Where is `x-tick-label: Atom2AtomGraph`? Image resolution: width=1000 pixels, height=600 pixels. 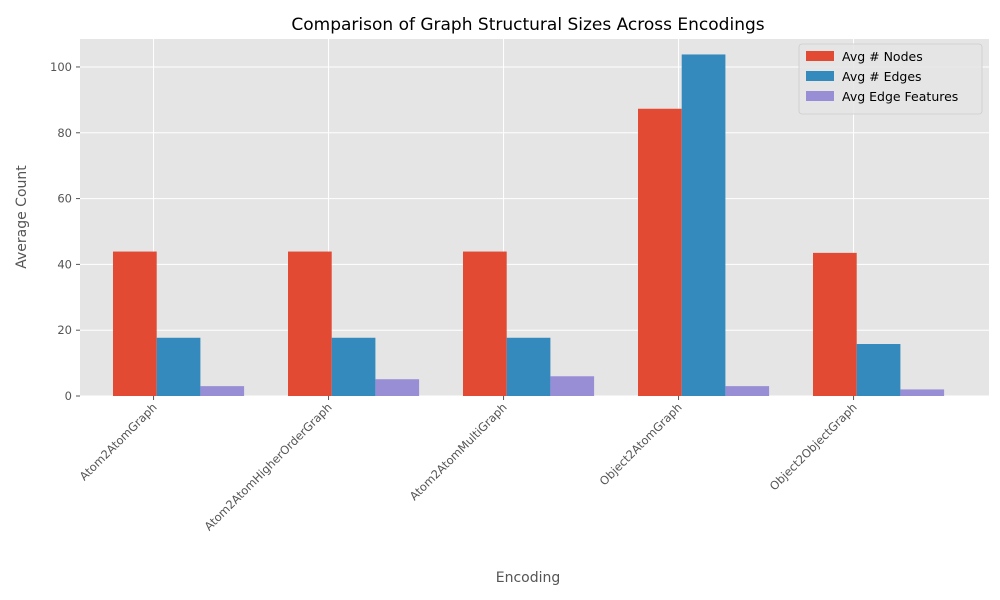 x-tick-label: Atom2AtomGraph is located at coordinates (118, 441).